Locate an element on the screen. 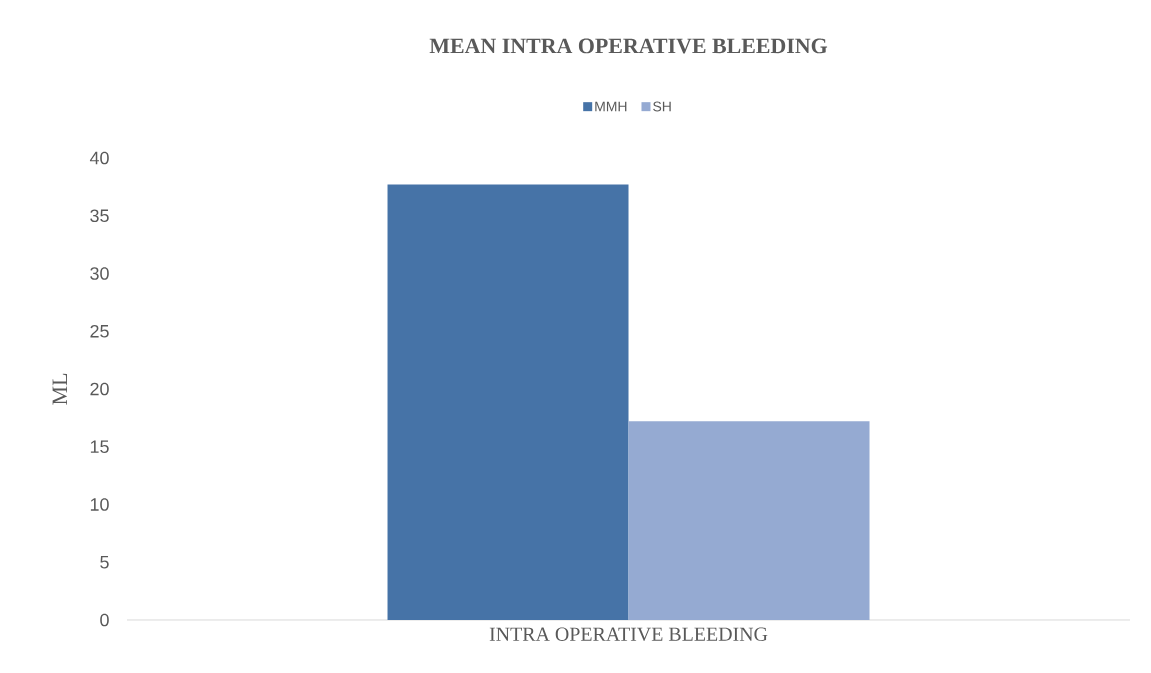 This screenshot has width=1151, height=673. y-tick-label: 10 is located at coordinates (99, 504).